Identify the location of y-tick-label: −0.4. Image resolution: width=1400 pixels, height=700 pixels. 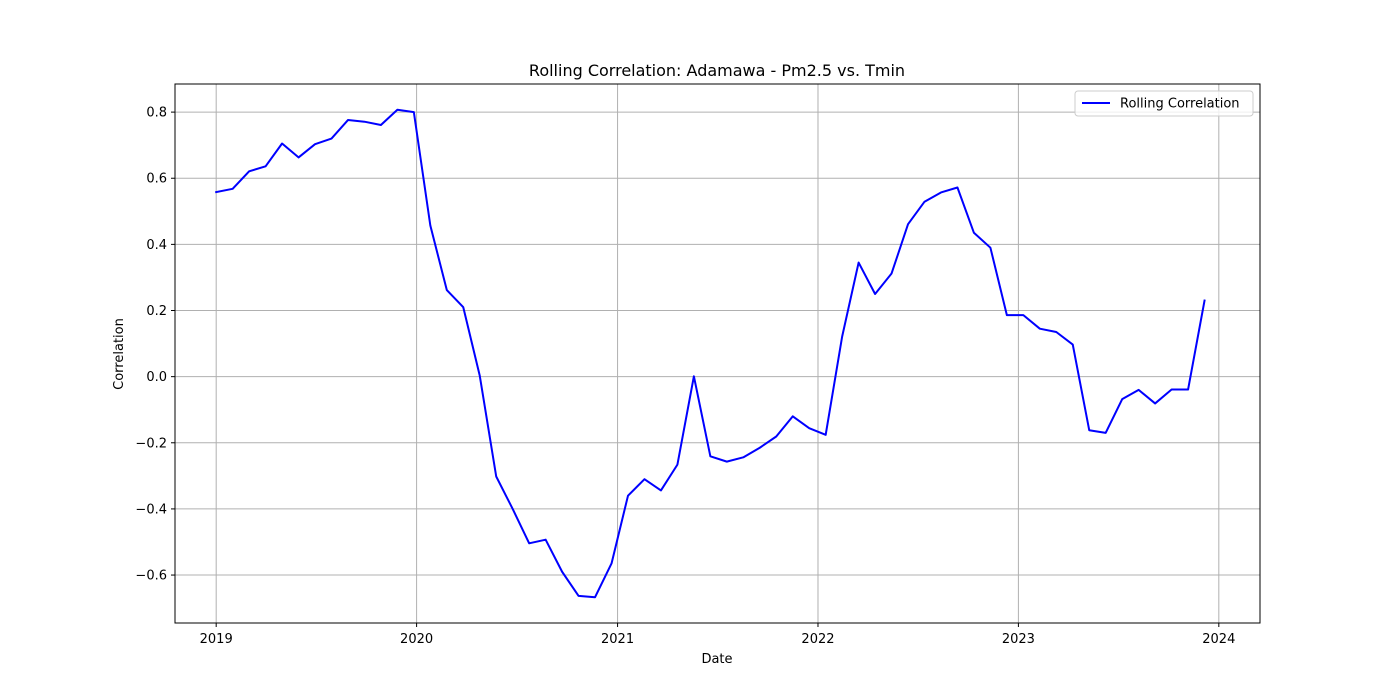
(151, 509).